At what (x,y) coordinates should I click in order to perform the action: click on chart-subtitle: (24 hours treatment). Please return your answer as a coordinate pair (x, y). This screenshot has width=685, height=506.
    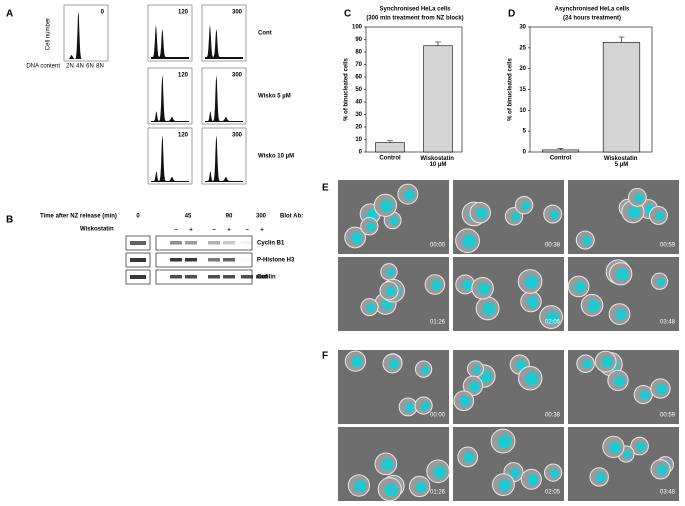
    Looking at the image, I should click on (592, 19).